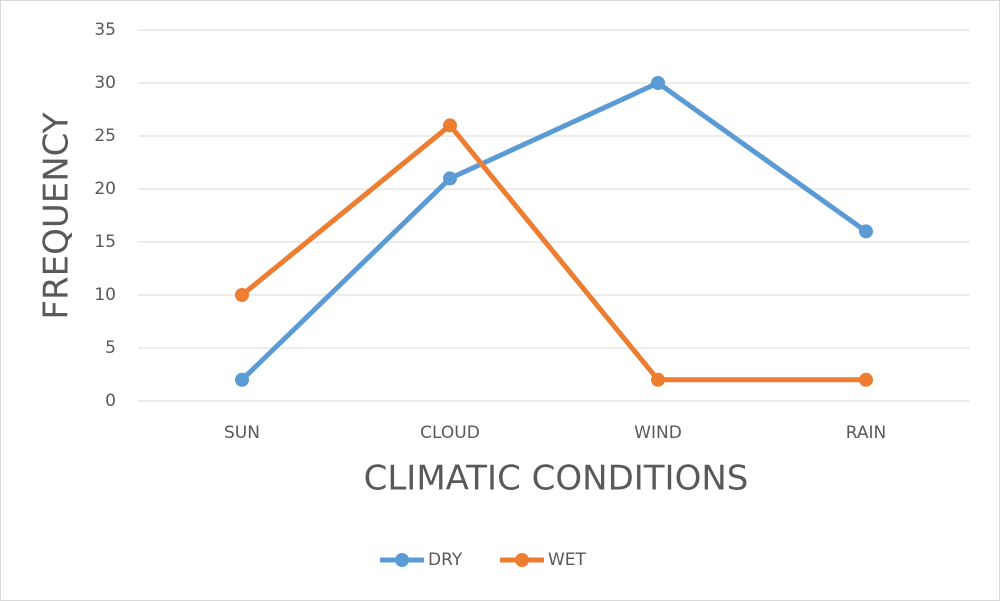 This screenshot has height=601, width=1000. I want to click on y-tick-label: 20, so click(105, 189).